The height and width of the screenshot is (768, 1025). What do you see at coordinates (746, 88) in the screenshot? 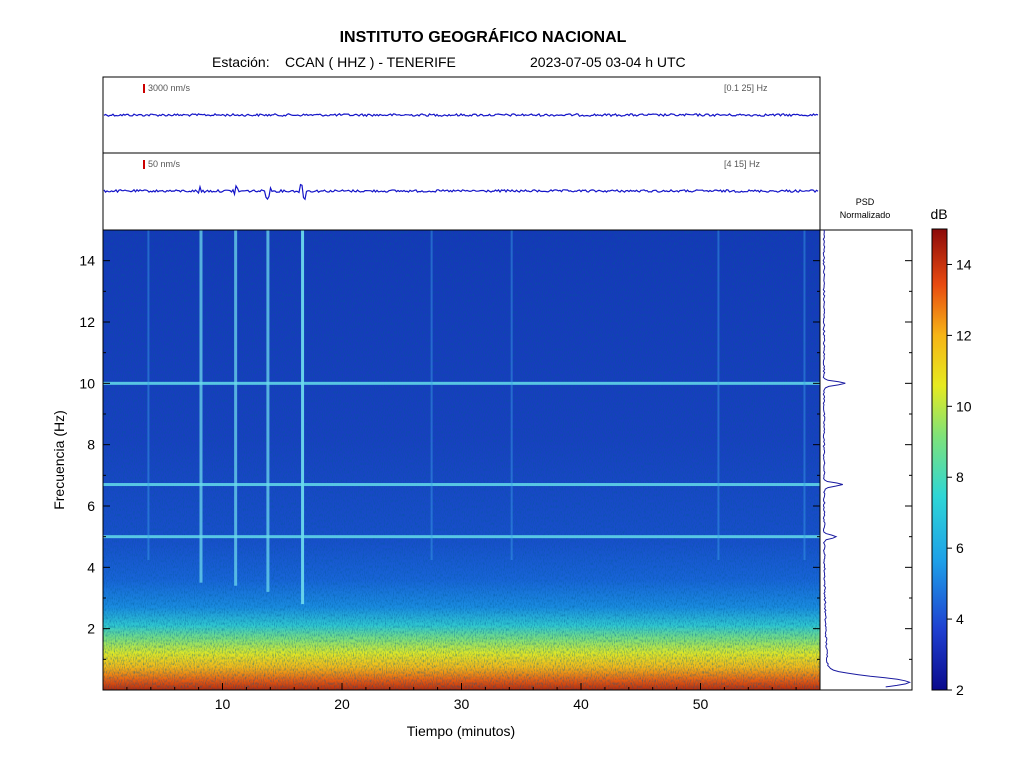
I see `trace-band-label: [0.1 25] Hz` at bounding box center [746, 88].